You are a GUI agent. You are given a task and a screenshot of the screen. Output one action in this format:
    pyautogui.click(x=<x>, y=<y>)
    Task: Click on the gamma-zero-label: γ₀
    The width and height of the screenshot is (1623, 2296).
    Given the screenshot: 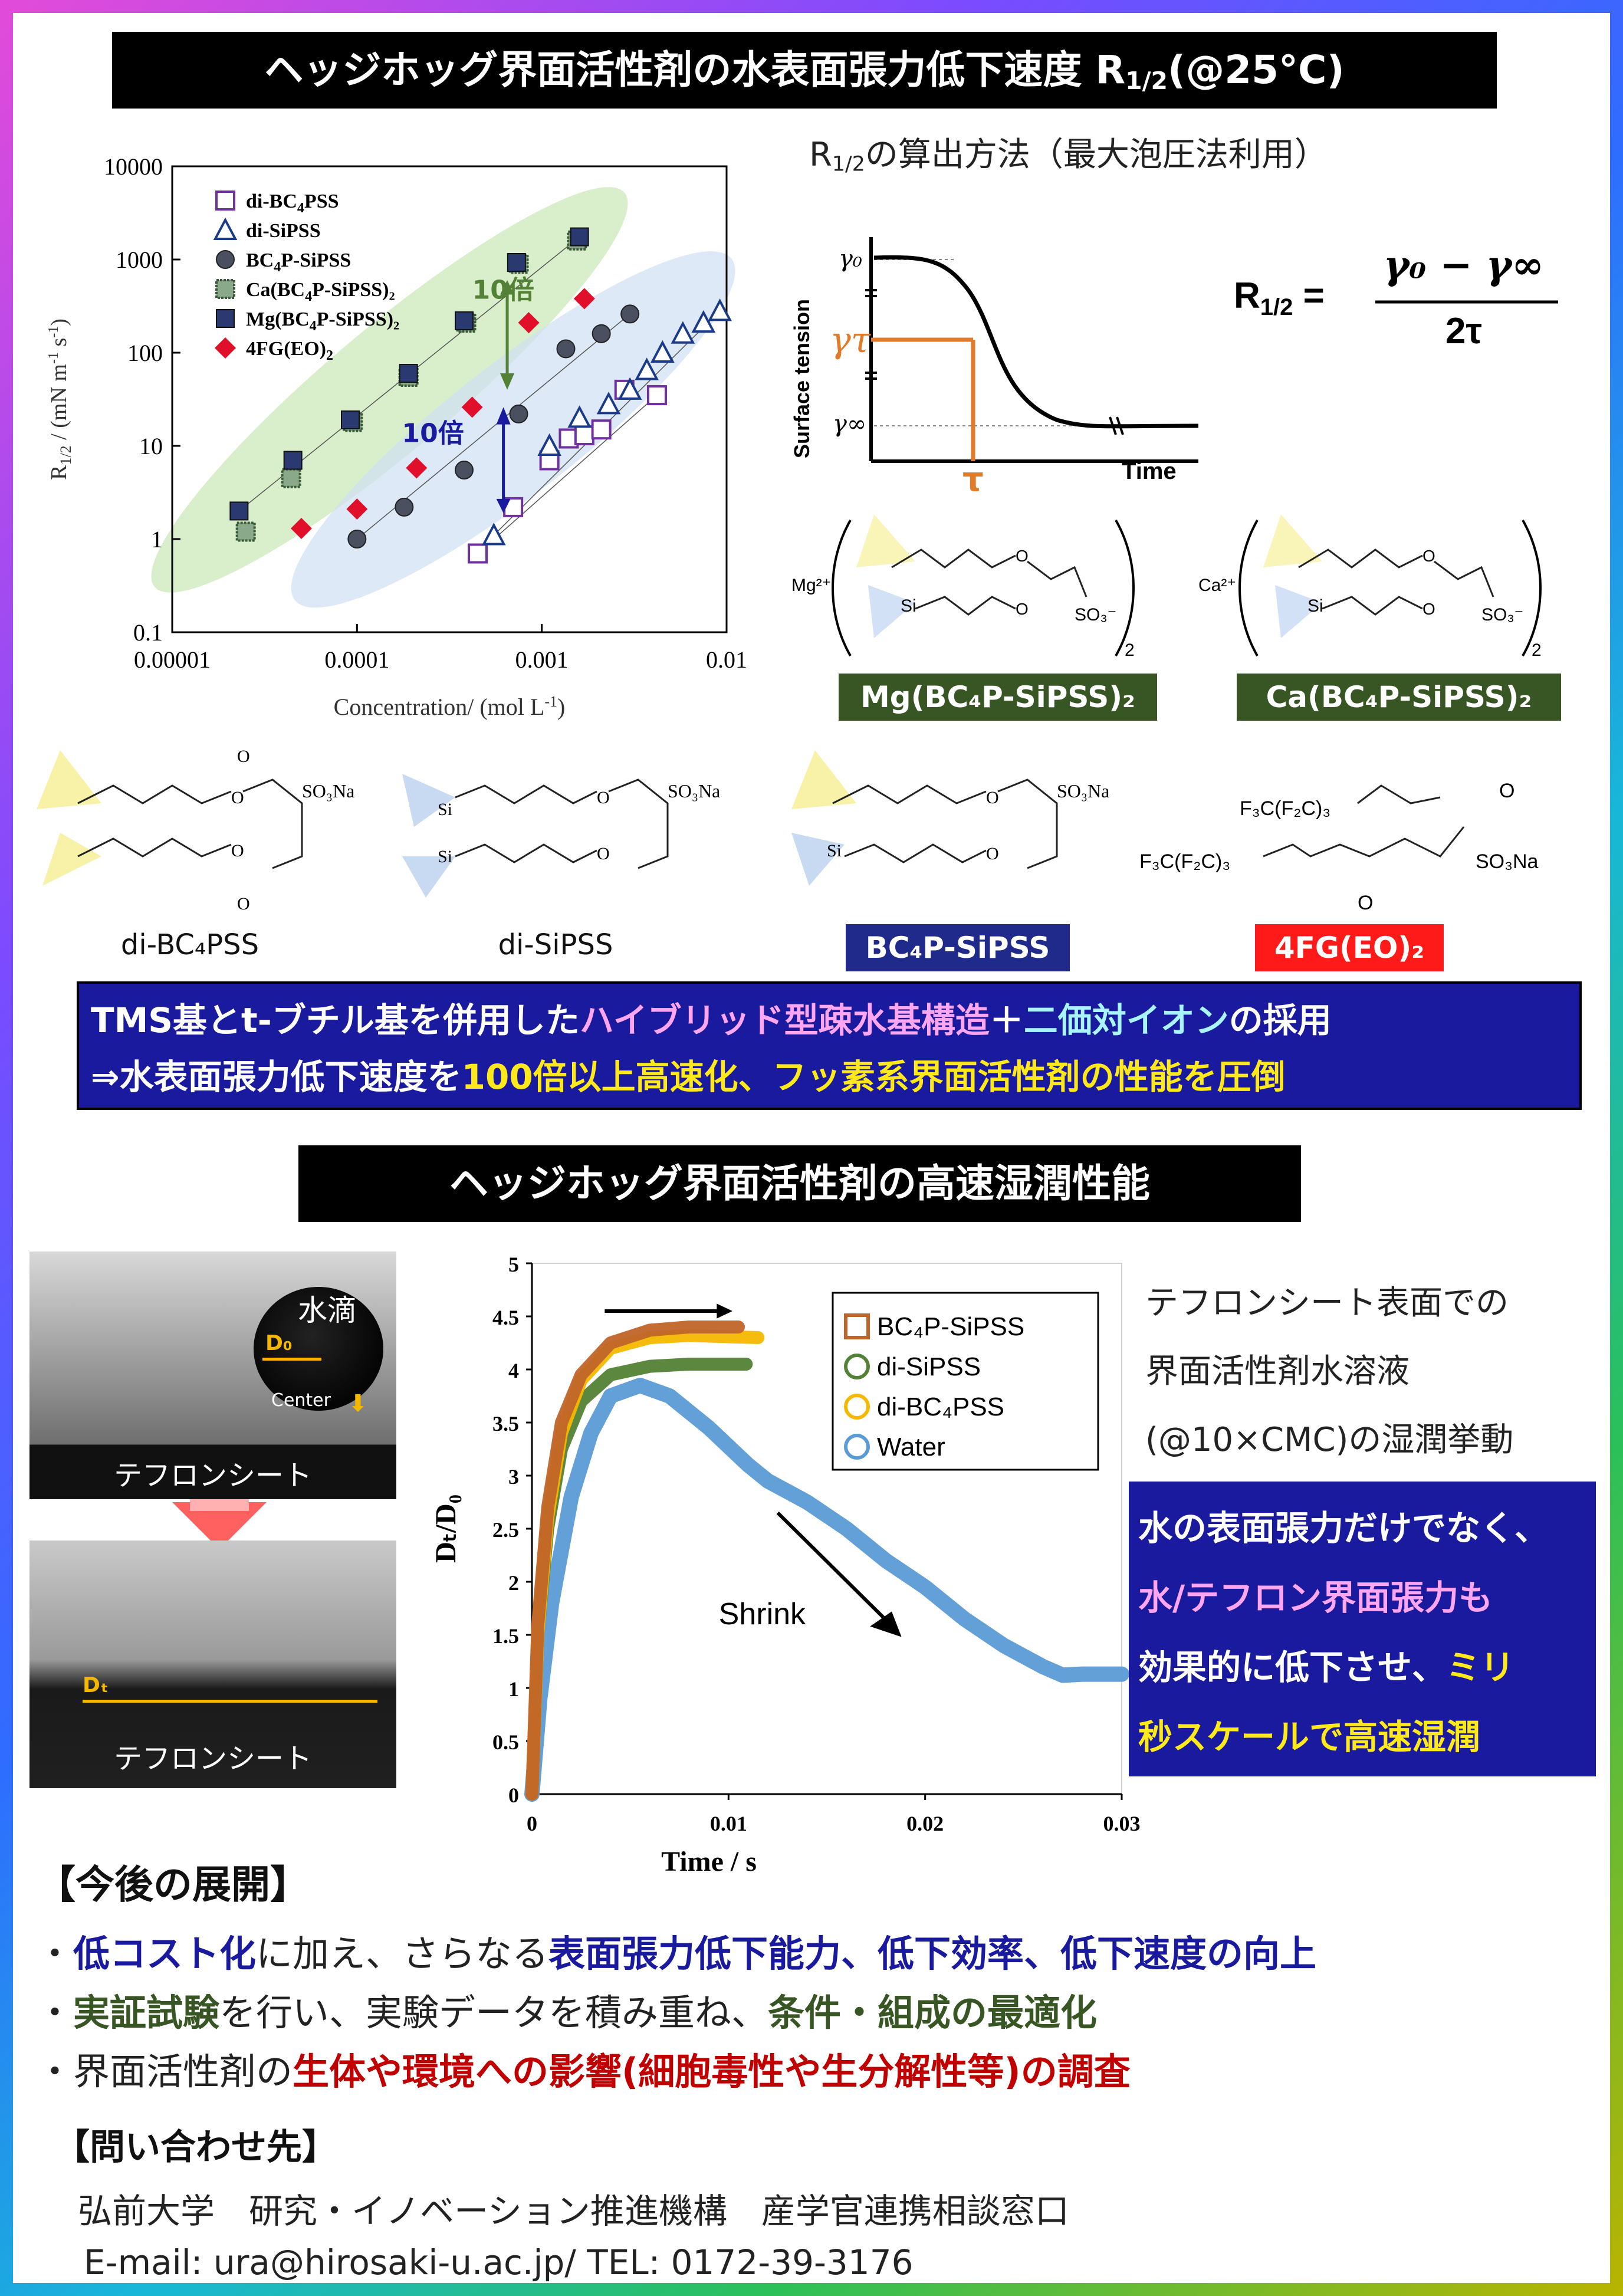 What is the action you would take?
    pyautogui.click(x=851, y=258)
    